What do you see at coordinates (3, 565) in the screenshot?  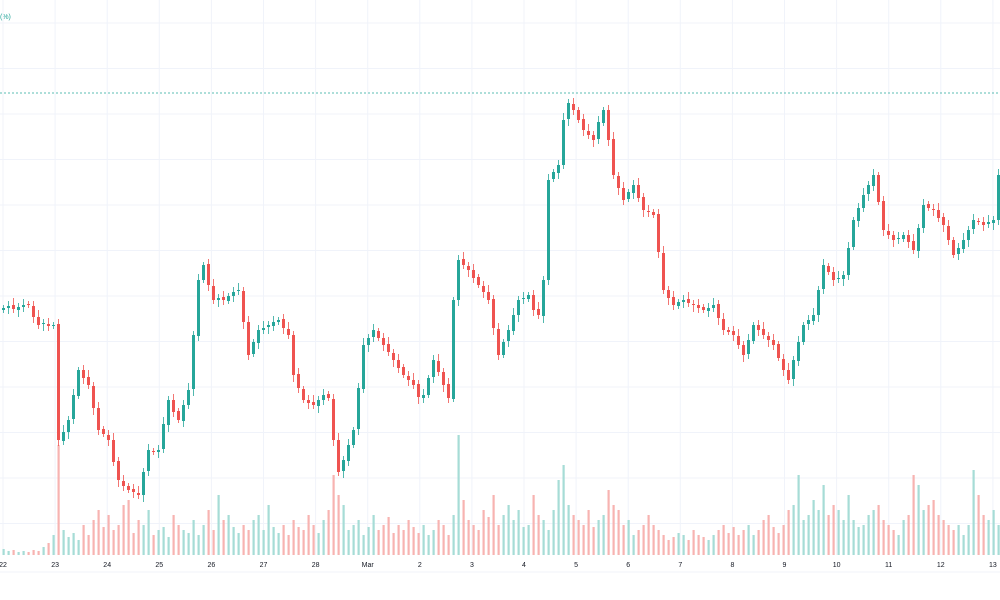 I see `x-tick-label: 22` at bounding box center [3, 565].